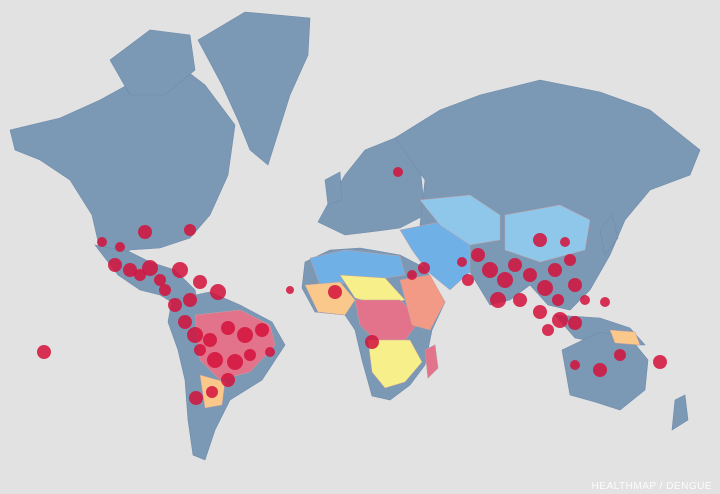  What do you see at coordinates (680, 412) in the screenshot?
I see `new-zealand` at bounding box center [680, 412].